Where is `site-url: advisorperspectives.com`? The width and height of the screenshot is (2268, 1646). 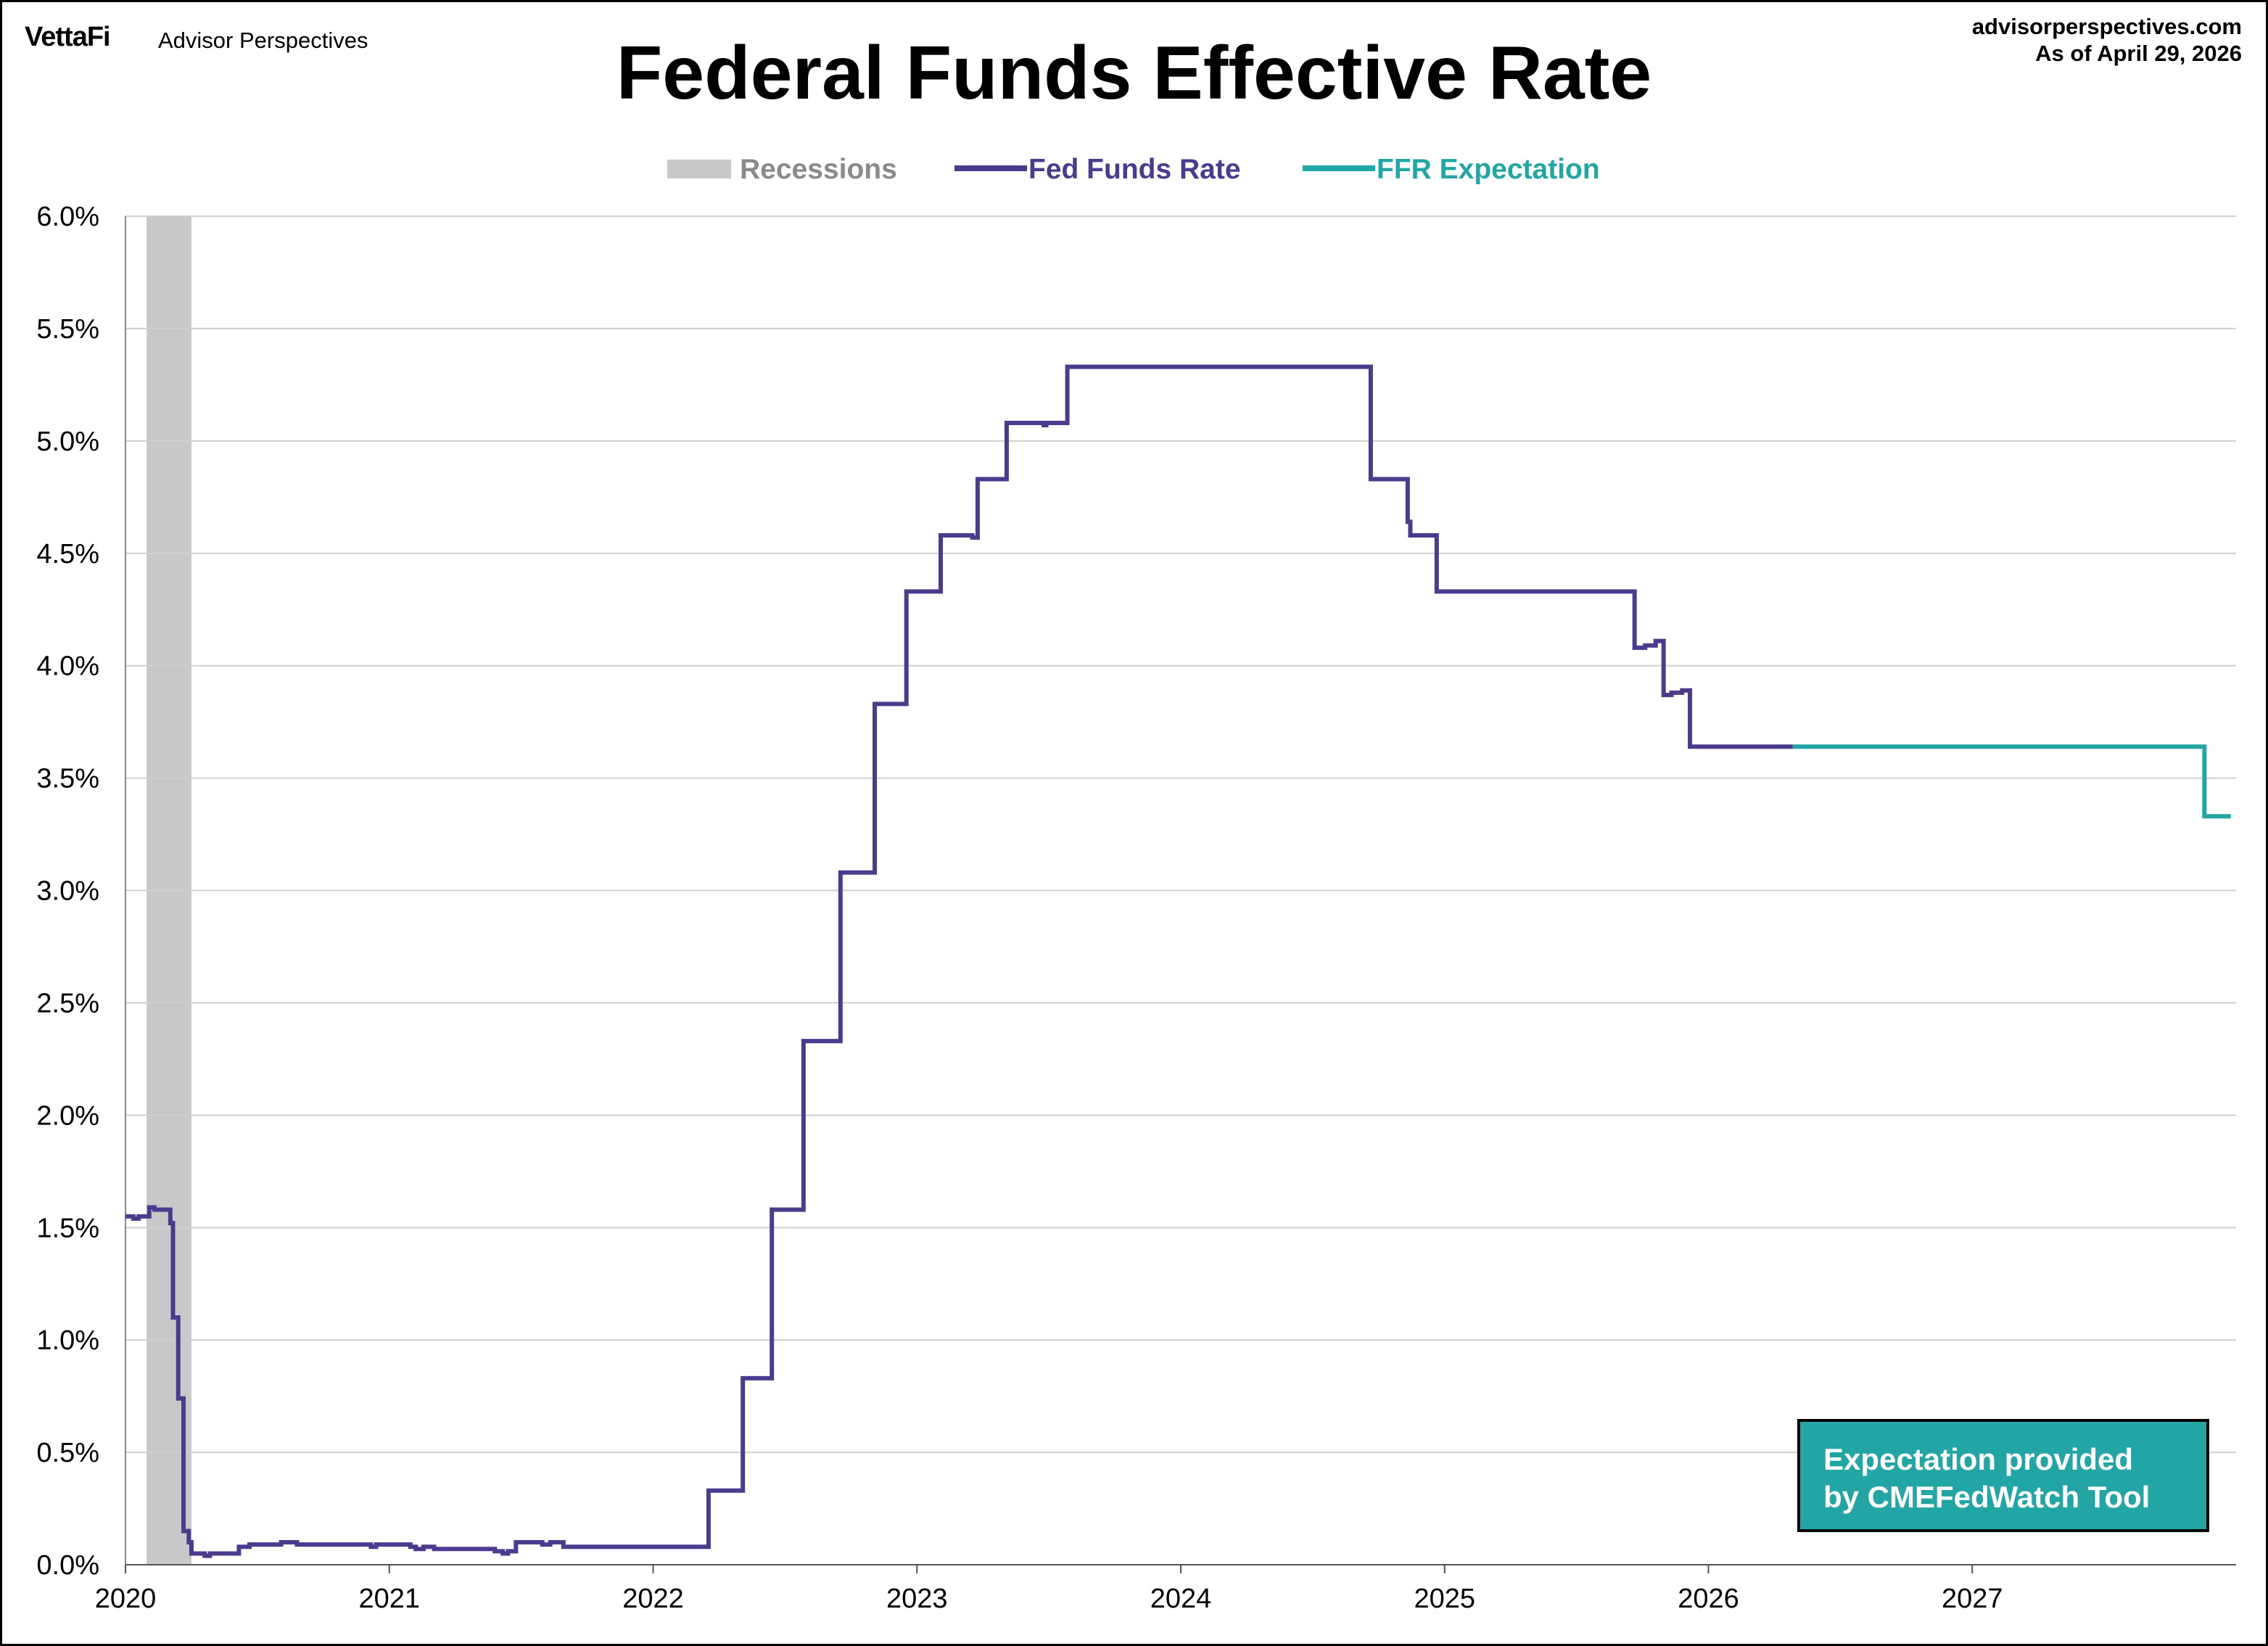 site-url: advisorperspectives.com is located at coordinates (2106, 26).